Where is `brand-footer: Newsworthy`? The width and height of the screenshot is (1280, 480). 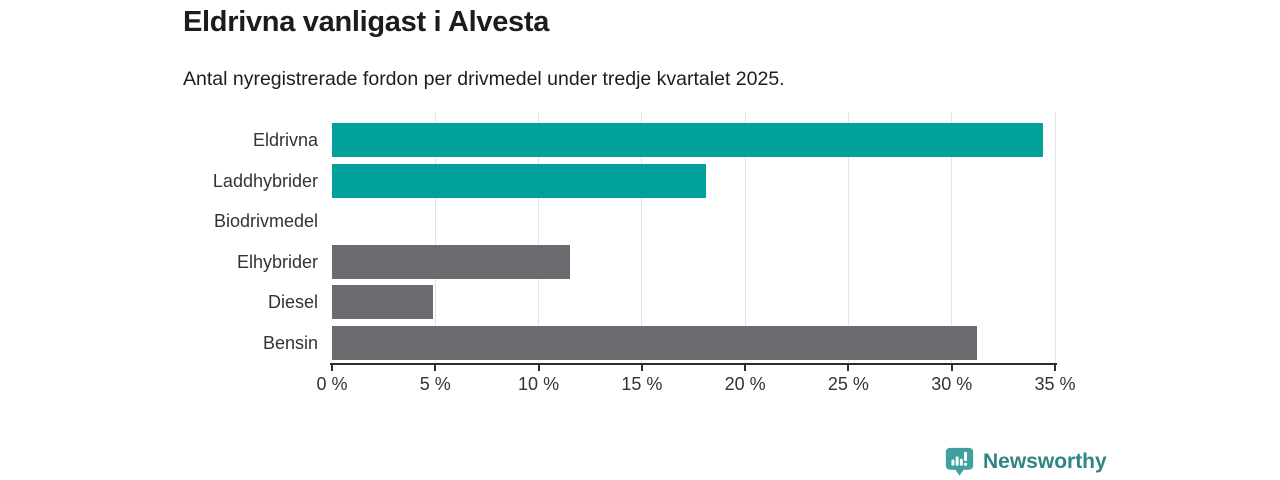
brand-footer: Newsworthy is located at coordinates (1025, 461).